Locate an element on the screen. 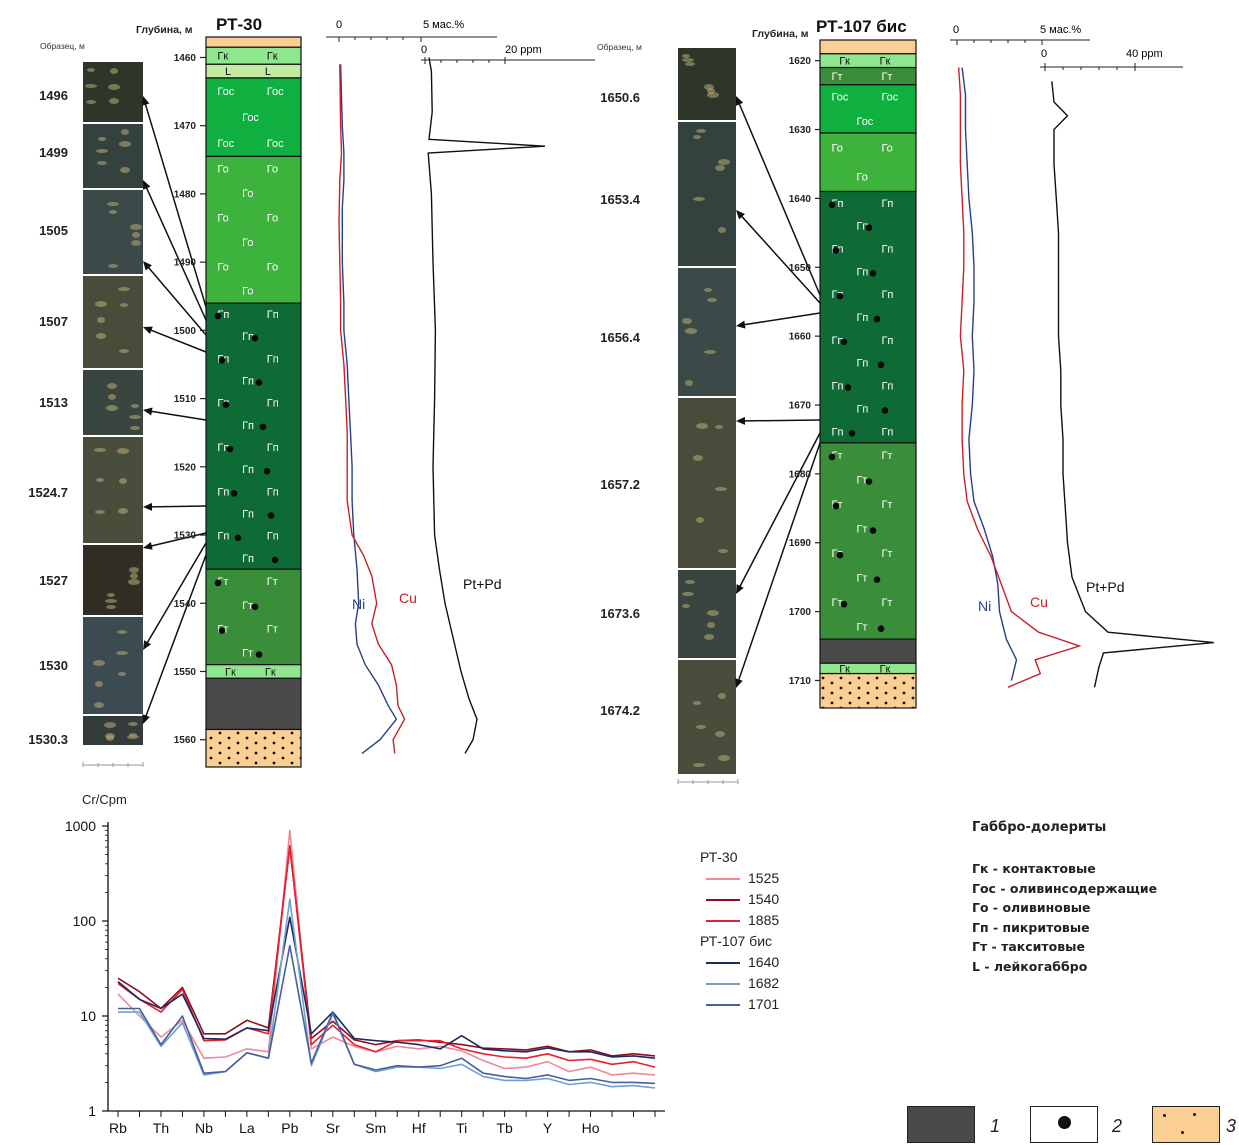 The image size is (1239, 1145). depth-tick-label: 1670 is located at coordinates (800, 405).